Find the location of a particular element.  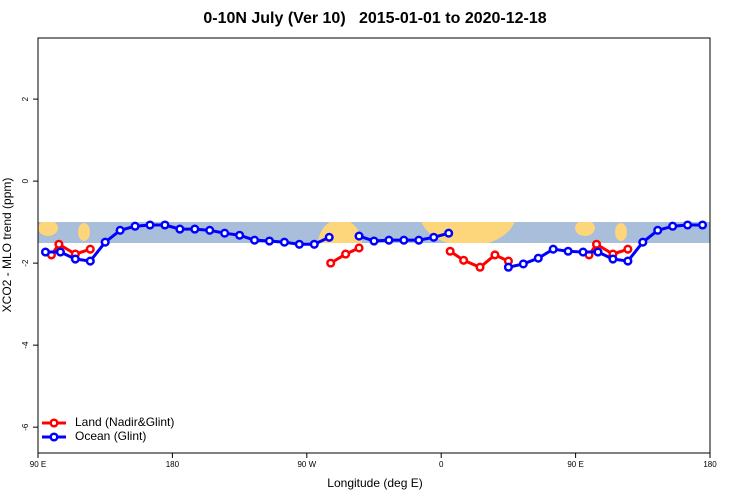

legend-label: Ocean (Glint) is located at coordinates (110, 436).